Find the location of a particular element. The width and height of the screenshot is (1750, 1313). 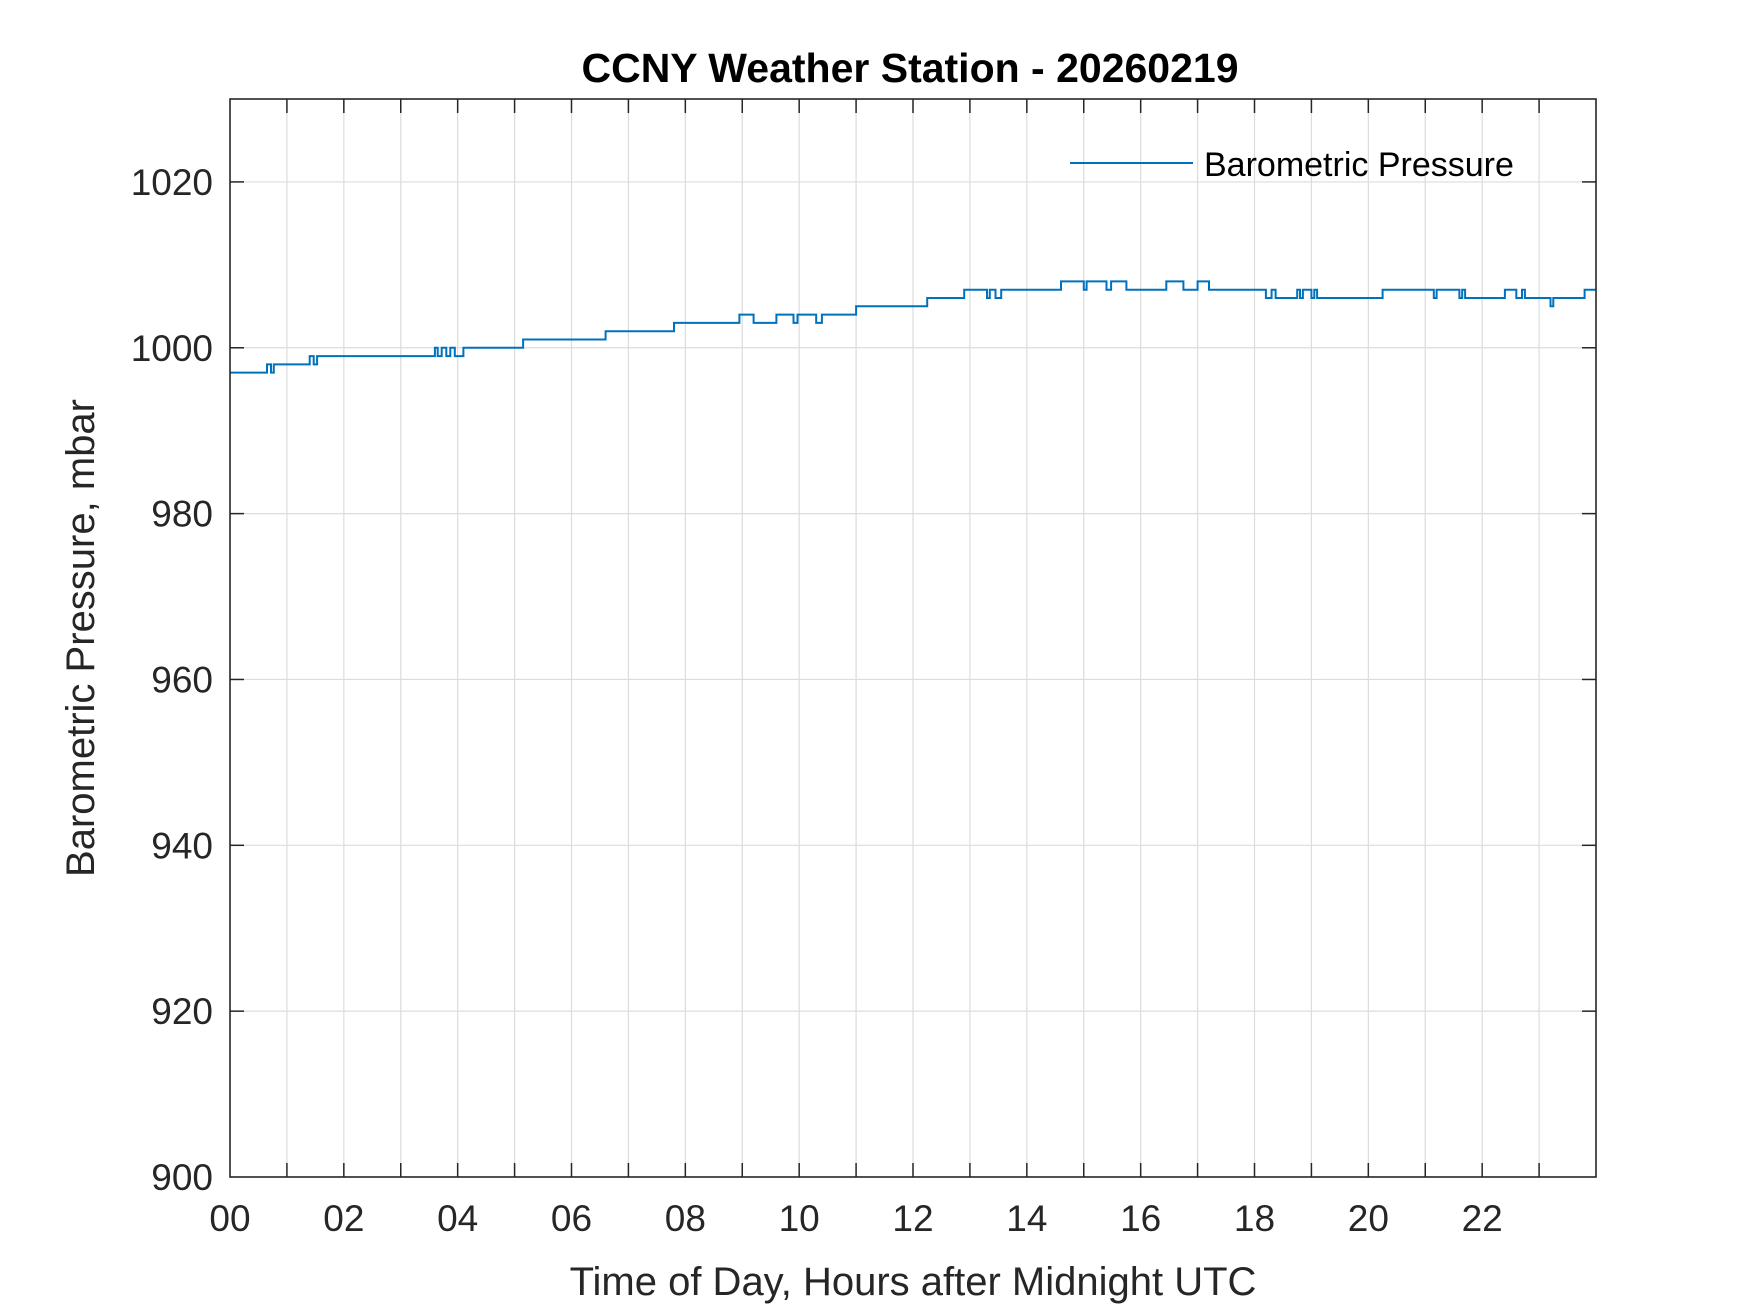

legend-label: Barometric Pressure is located at coordinates (1359, 165).